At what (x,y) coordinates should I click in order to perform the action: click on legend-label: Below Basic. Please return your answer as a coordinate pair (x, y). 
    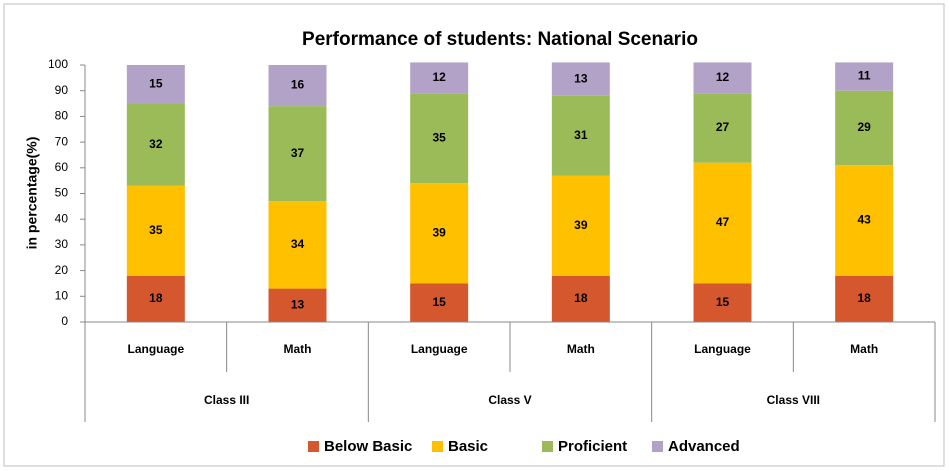
    Looking at the image, I should click on (368, 446).